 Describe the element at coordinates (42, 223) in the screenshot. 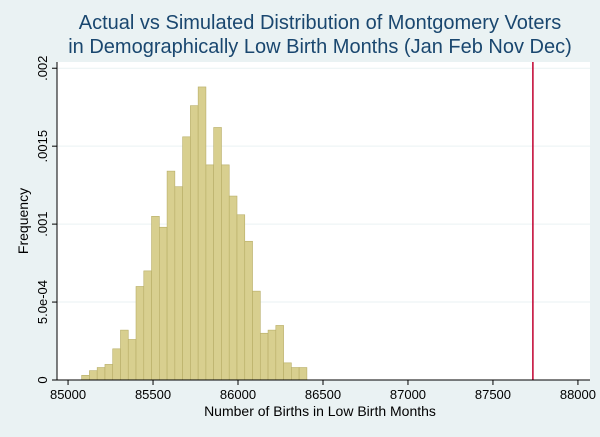

I see `y-tick-label: .001` at that location.